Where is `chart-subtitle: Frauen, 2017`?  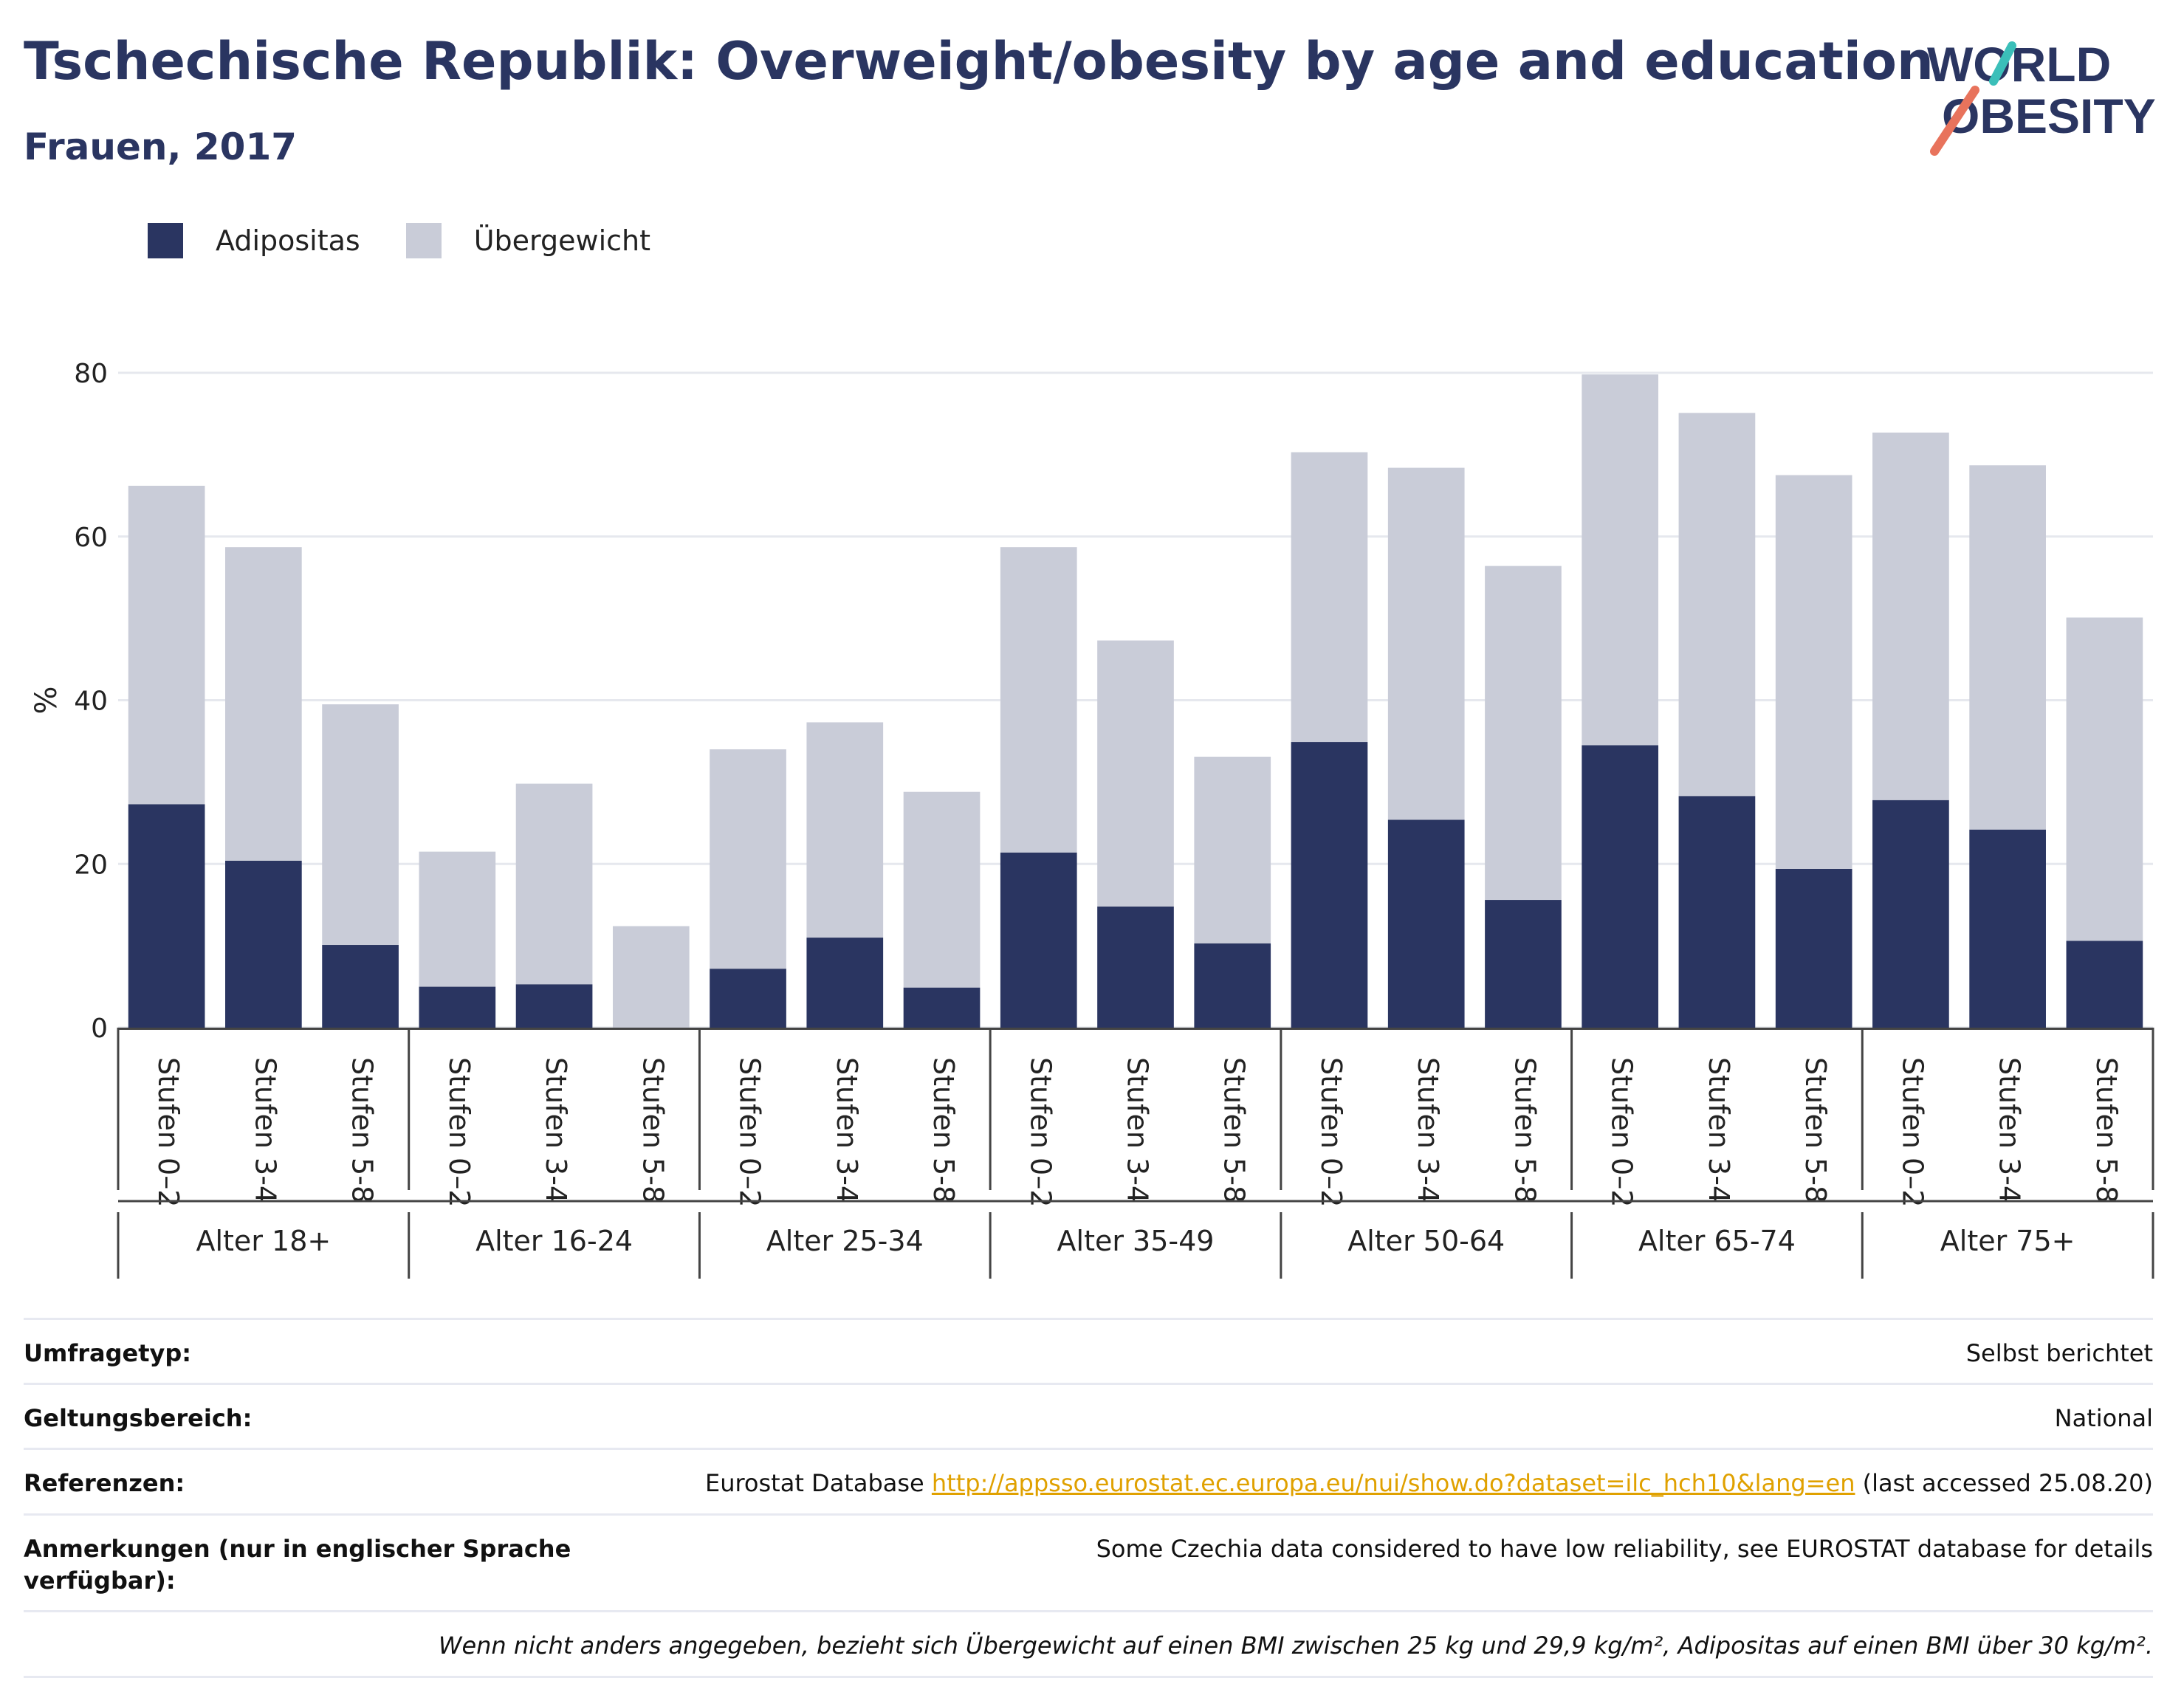 chart-subtitle: Frauen, 2017 is located at coordinates (161, 147).